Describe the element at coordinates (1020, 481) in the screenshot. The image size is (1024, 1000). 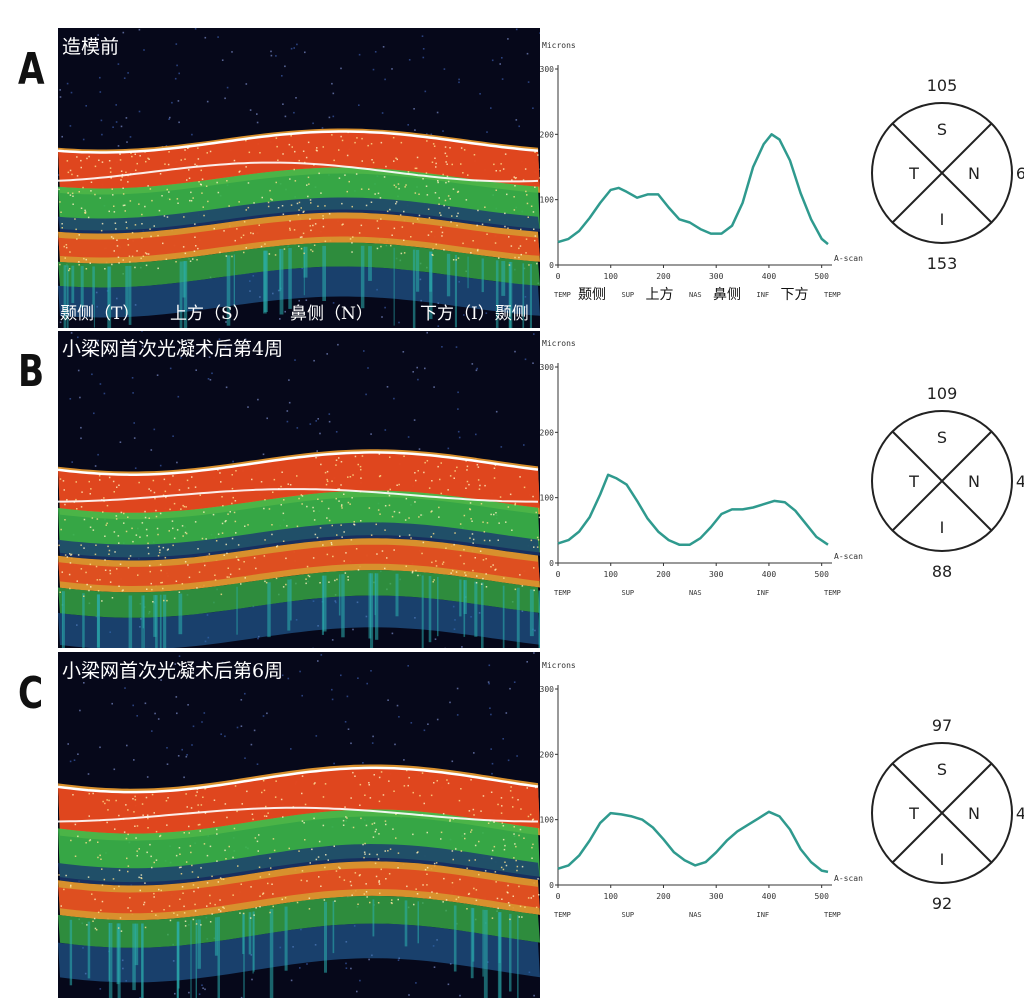
I see `quadrant-value-right: 43` at that location.